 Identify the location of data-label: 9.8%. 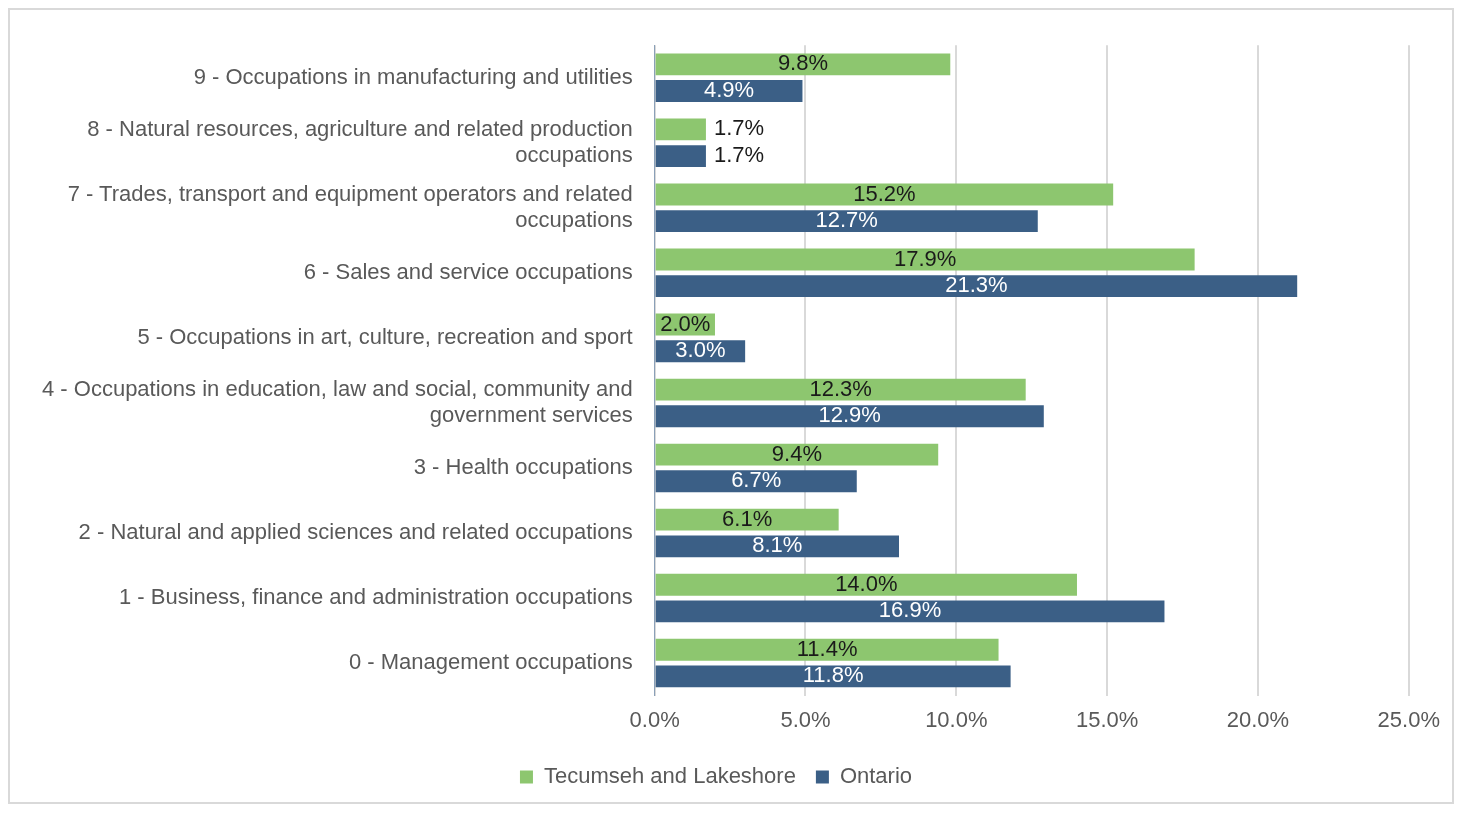
(803, 63).